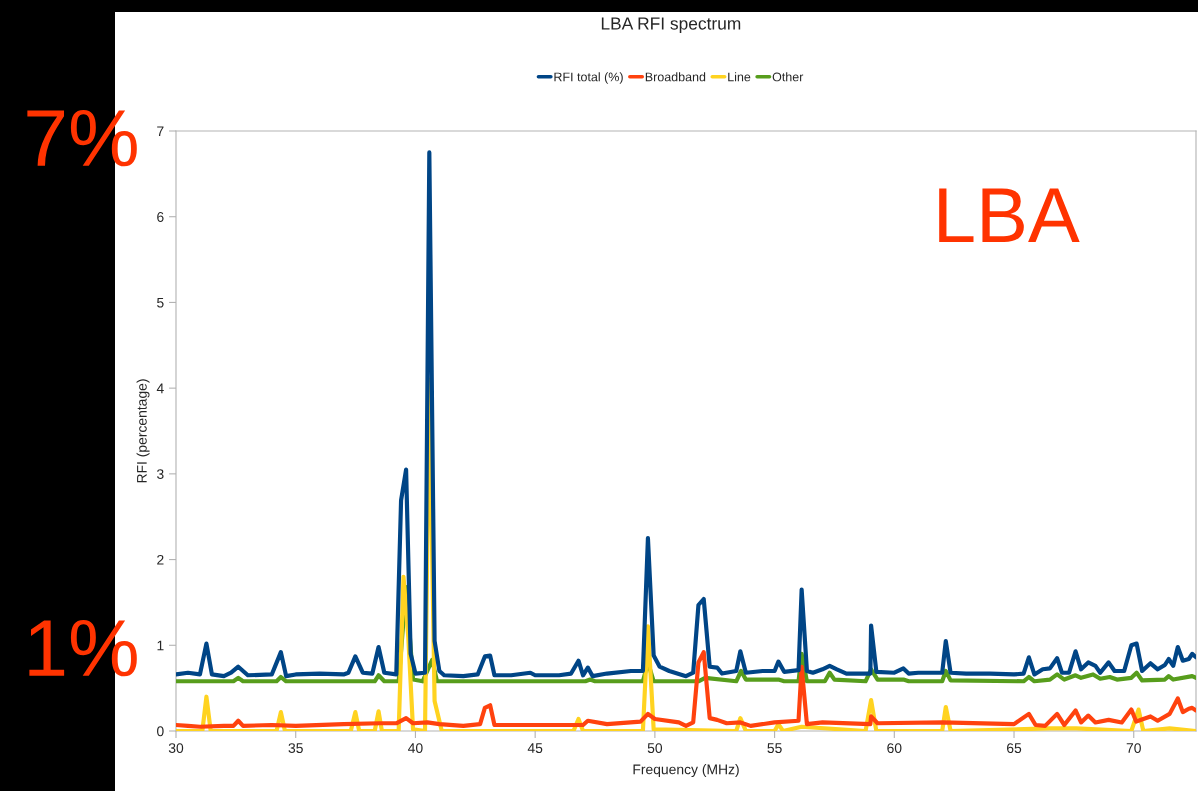 This screenshot has height=791, width=1198. Describe the element at coordinates (671, 25) in the screenshot. I see `chart-title: LBA RFI spectrum` at that location.